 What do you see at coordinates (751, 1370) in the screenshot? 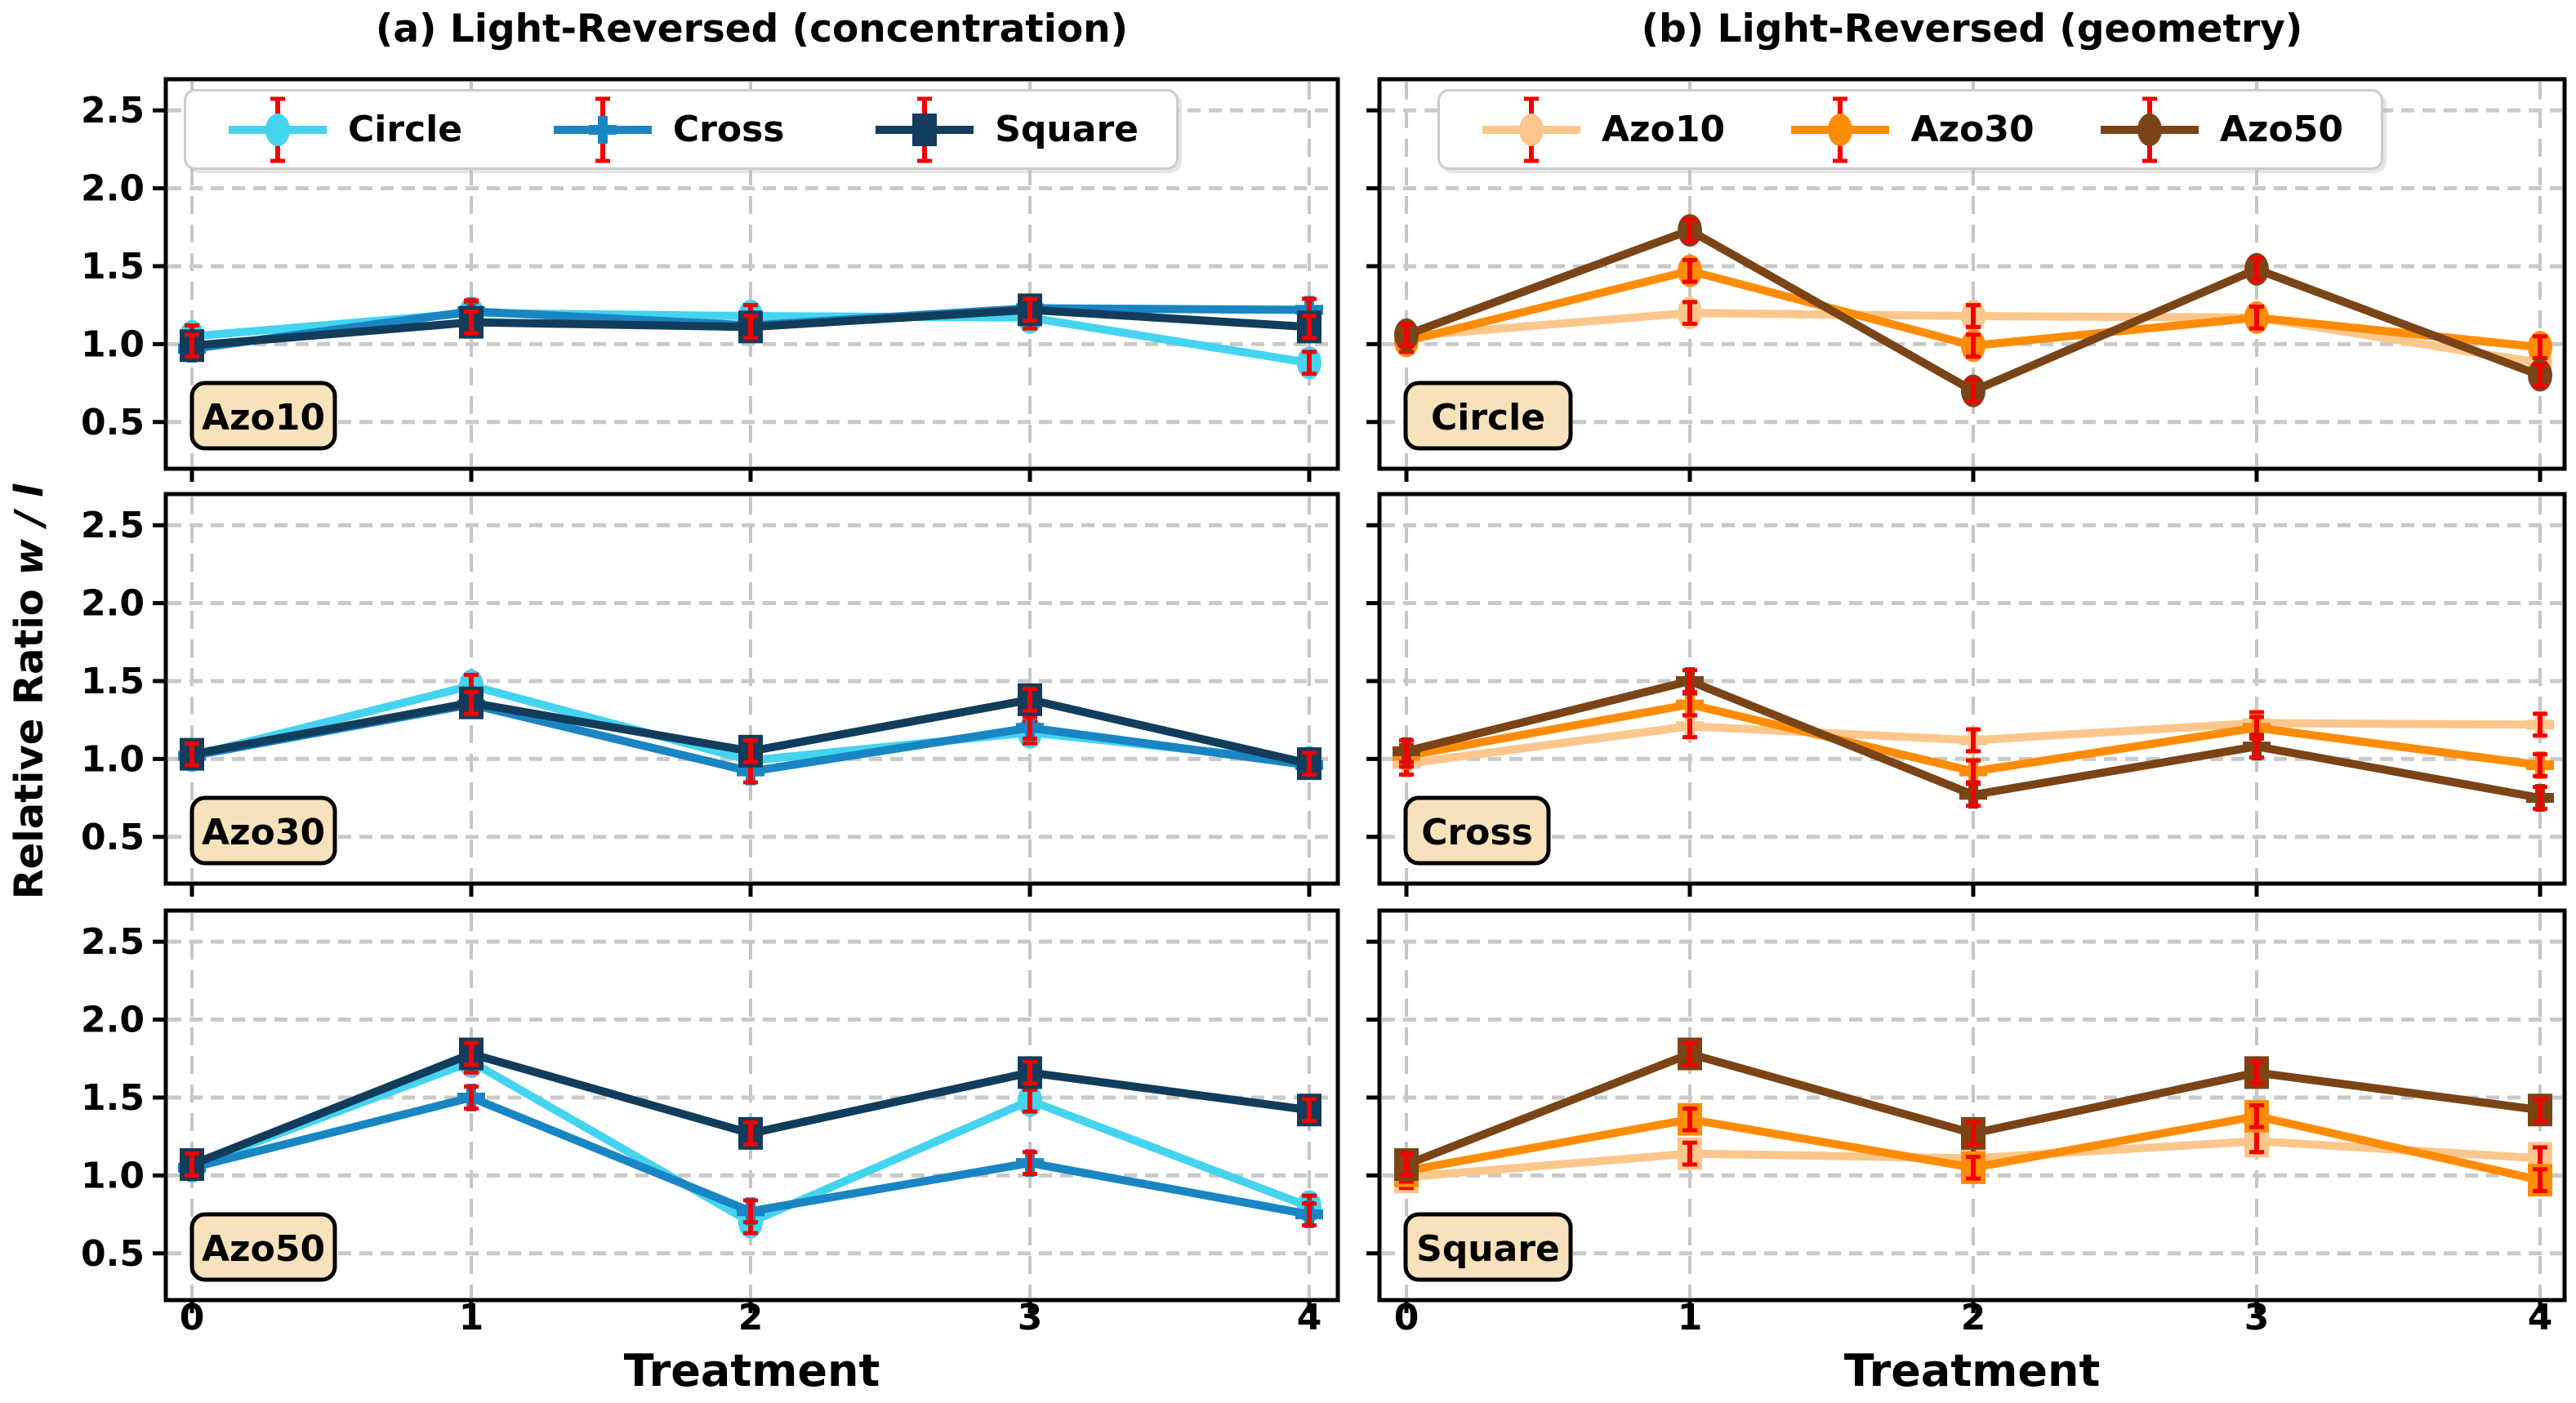
I see `x-axis-label-a: Treatment` at bounding box center [751, 1370].